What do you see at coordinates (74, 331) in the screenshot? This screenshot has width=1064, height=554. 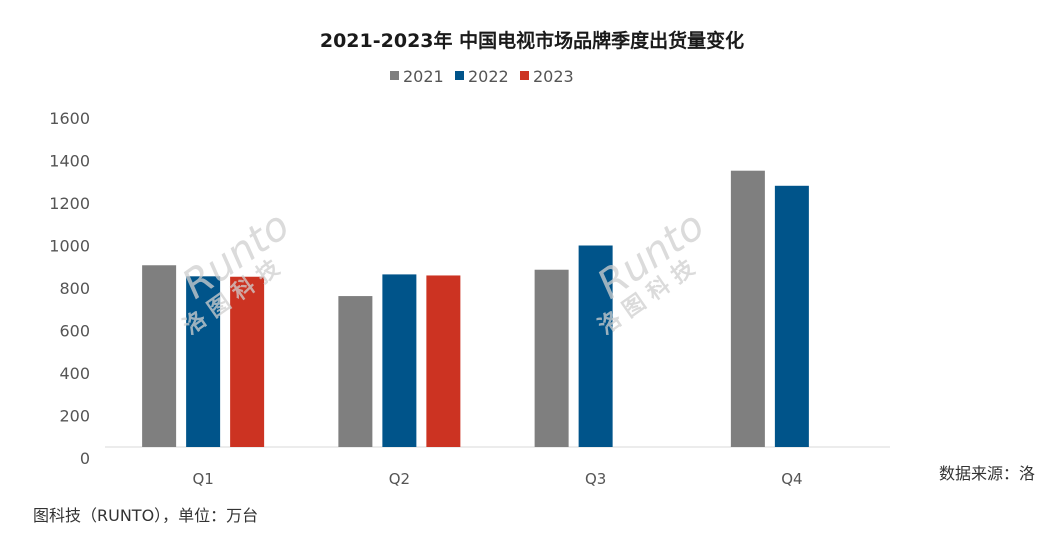 I see `y-tick-label: 600` at bounding box center [74, 331].